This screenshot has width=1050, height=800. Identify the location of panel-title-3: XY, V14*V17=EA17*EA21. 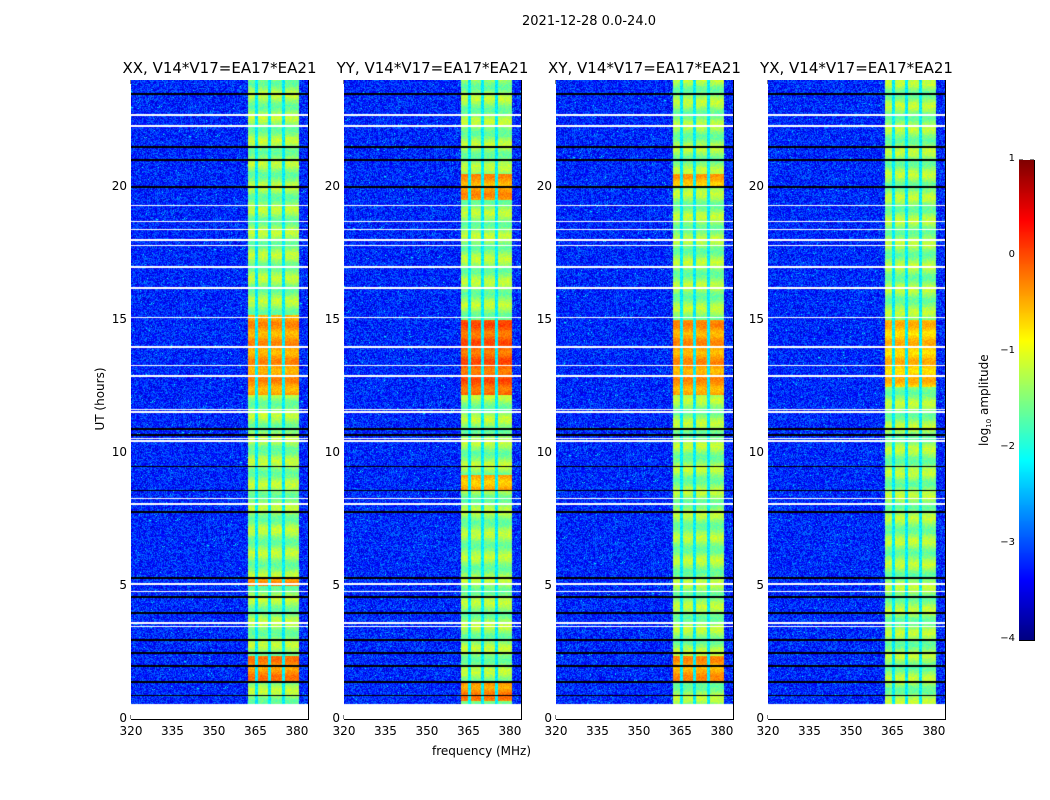
(644, 68).